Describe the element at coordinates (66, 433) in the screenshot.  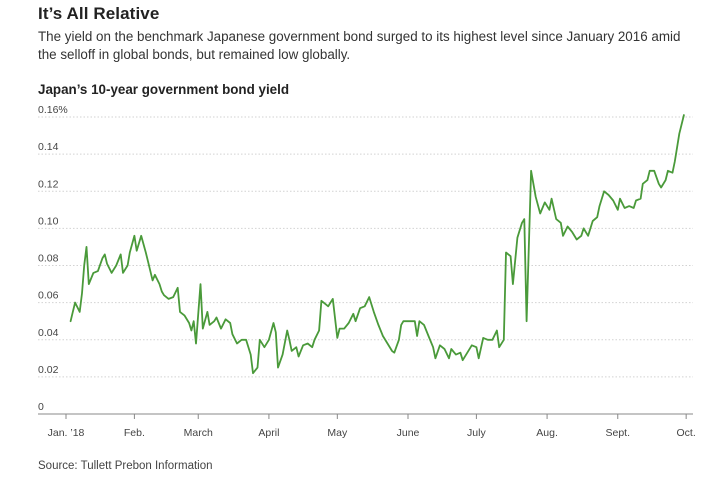
I see `x-tick-label: Jan. ’18` at that location.